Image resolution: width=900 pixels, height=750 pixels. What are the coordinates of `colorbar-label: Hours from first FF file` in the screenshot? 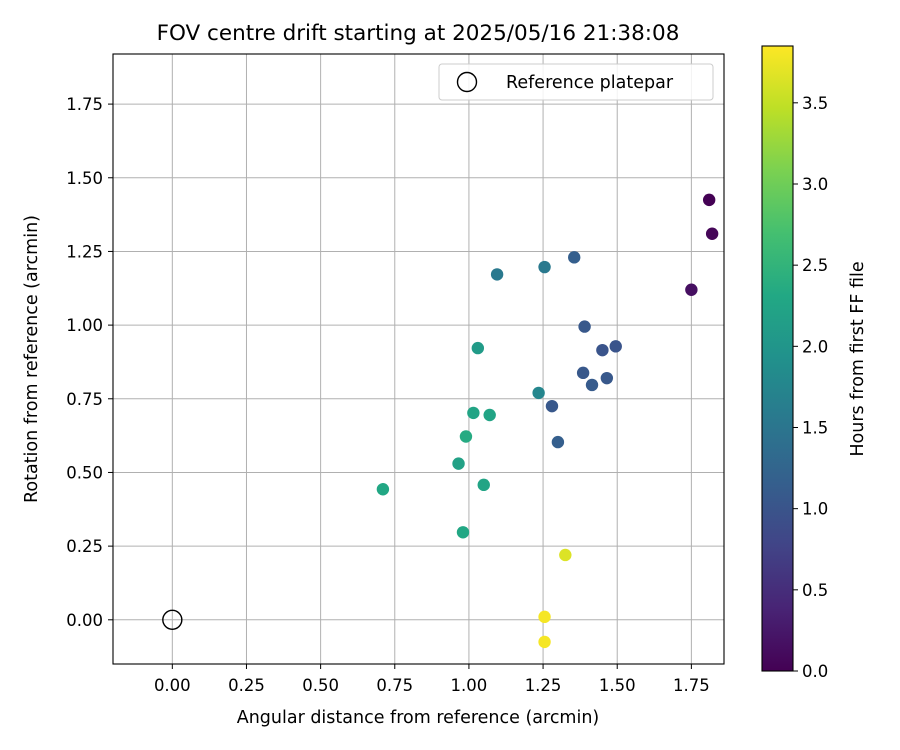 It's located at (858, 358).